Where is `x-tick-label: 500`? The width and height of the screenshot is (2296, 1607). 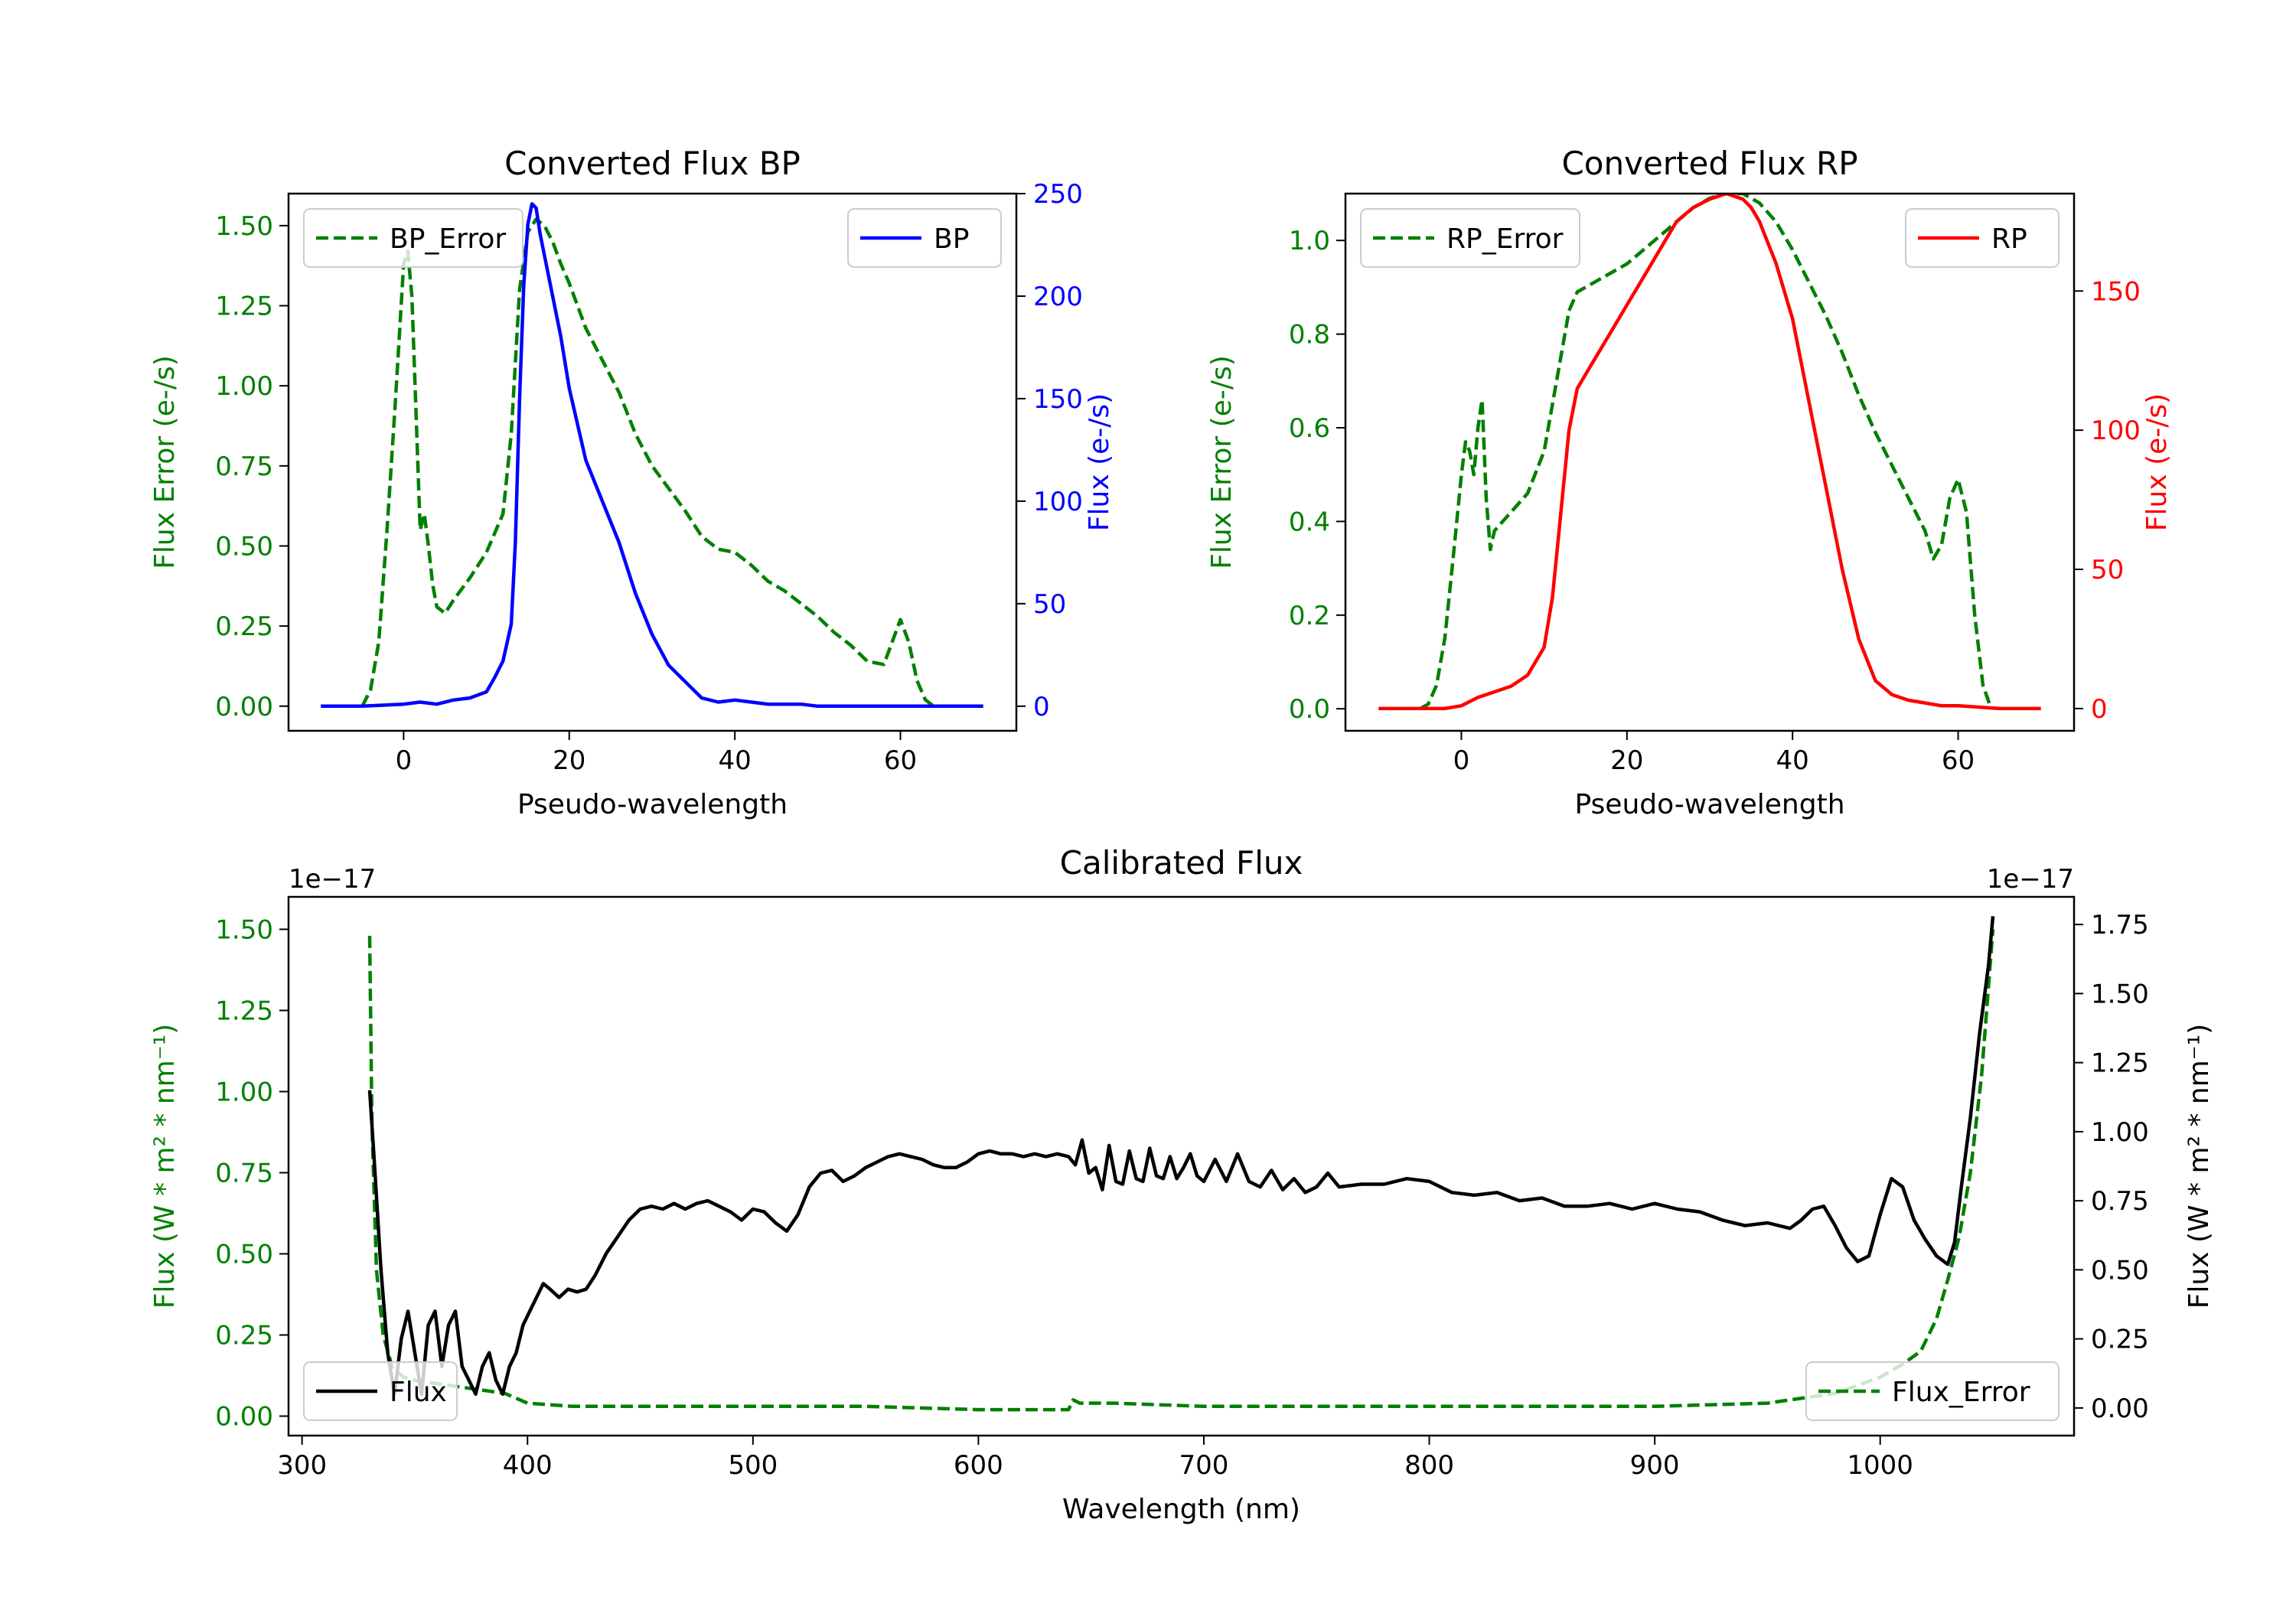 x-tick-label: 500 is located at coordinates (753, 1465).